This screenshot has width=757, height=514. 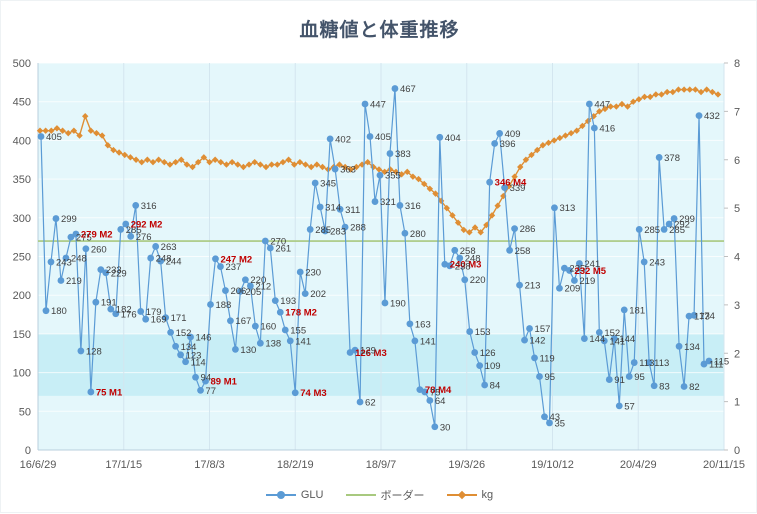 I want to click on glu-data-label: 190, so click(x=398, y=303).